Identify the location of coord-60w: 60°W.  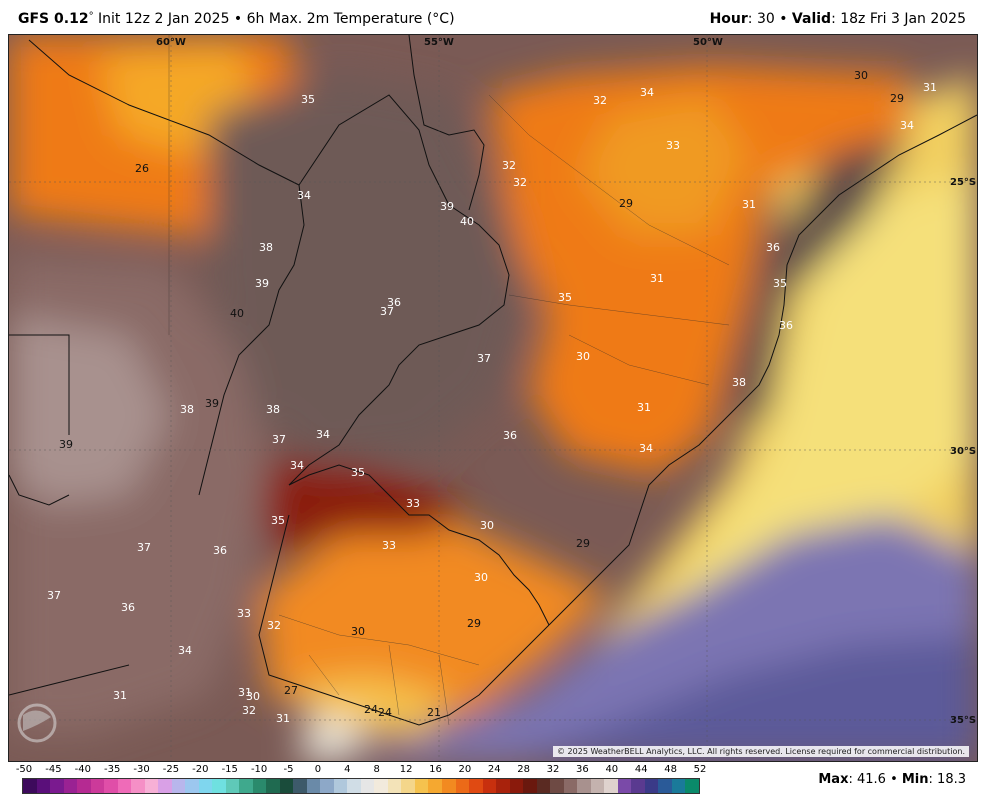
(171, 42).